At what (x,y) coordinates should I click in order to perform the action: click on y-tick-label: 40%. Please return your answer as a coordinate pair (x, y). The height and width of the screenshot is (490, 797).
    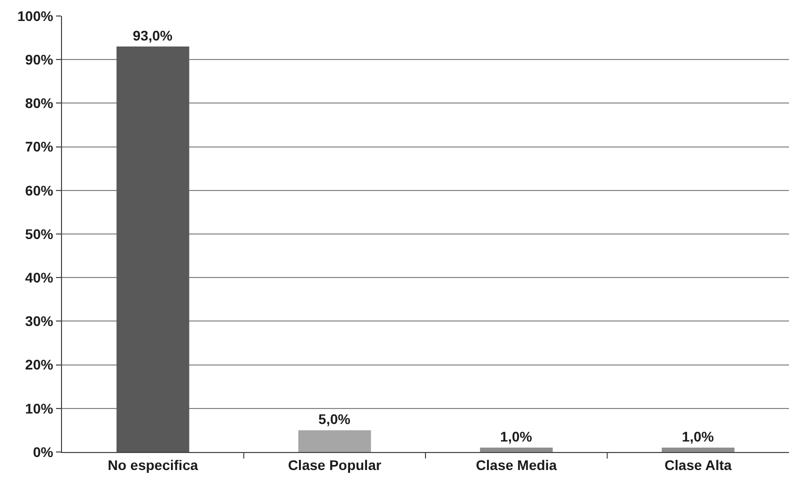
    Looking at the image, I should click on (39, 278).